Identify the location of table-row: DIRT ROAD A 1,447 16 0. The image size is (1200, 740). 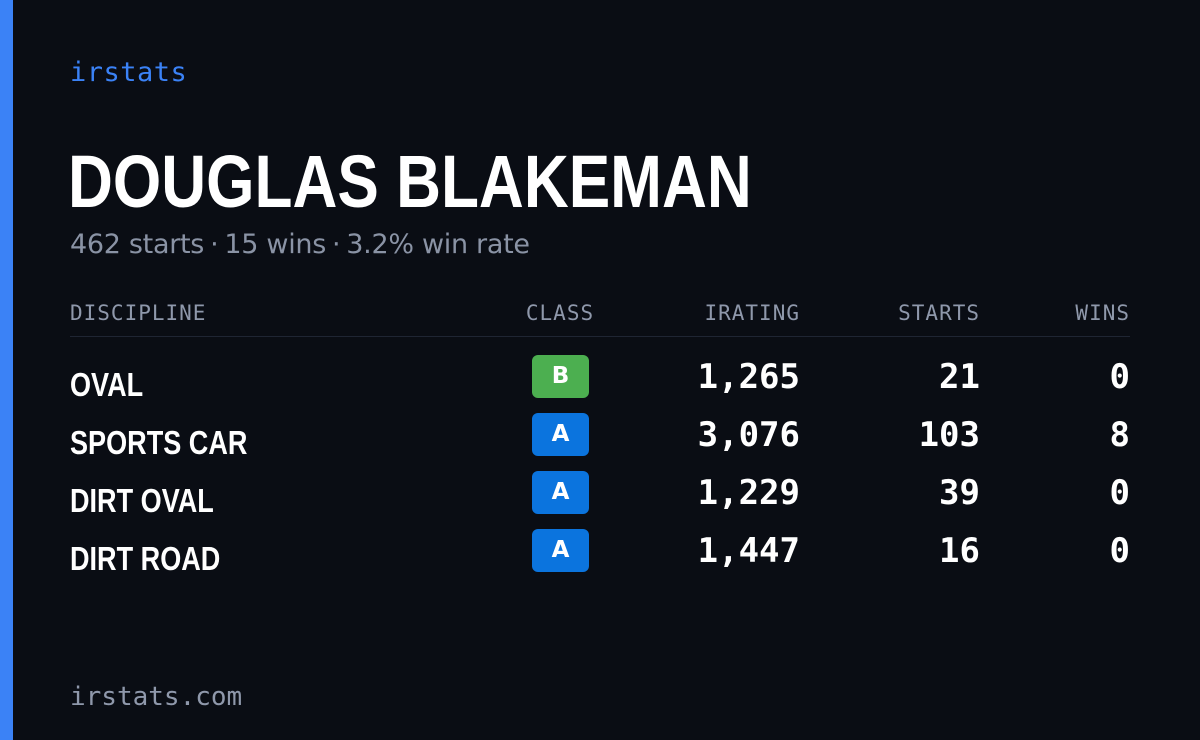
(600, 556).